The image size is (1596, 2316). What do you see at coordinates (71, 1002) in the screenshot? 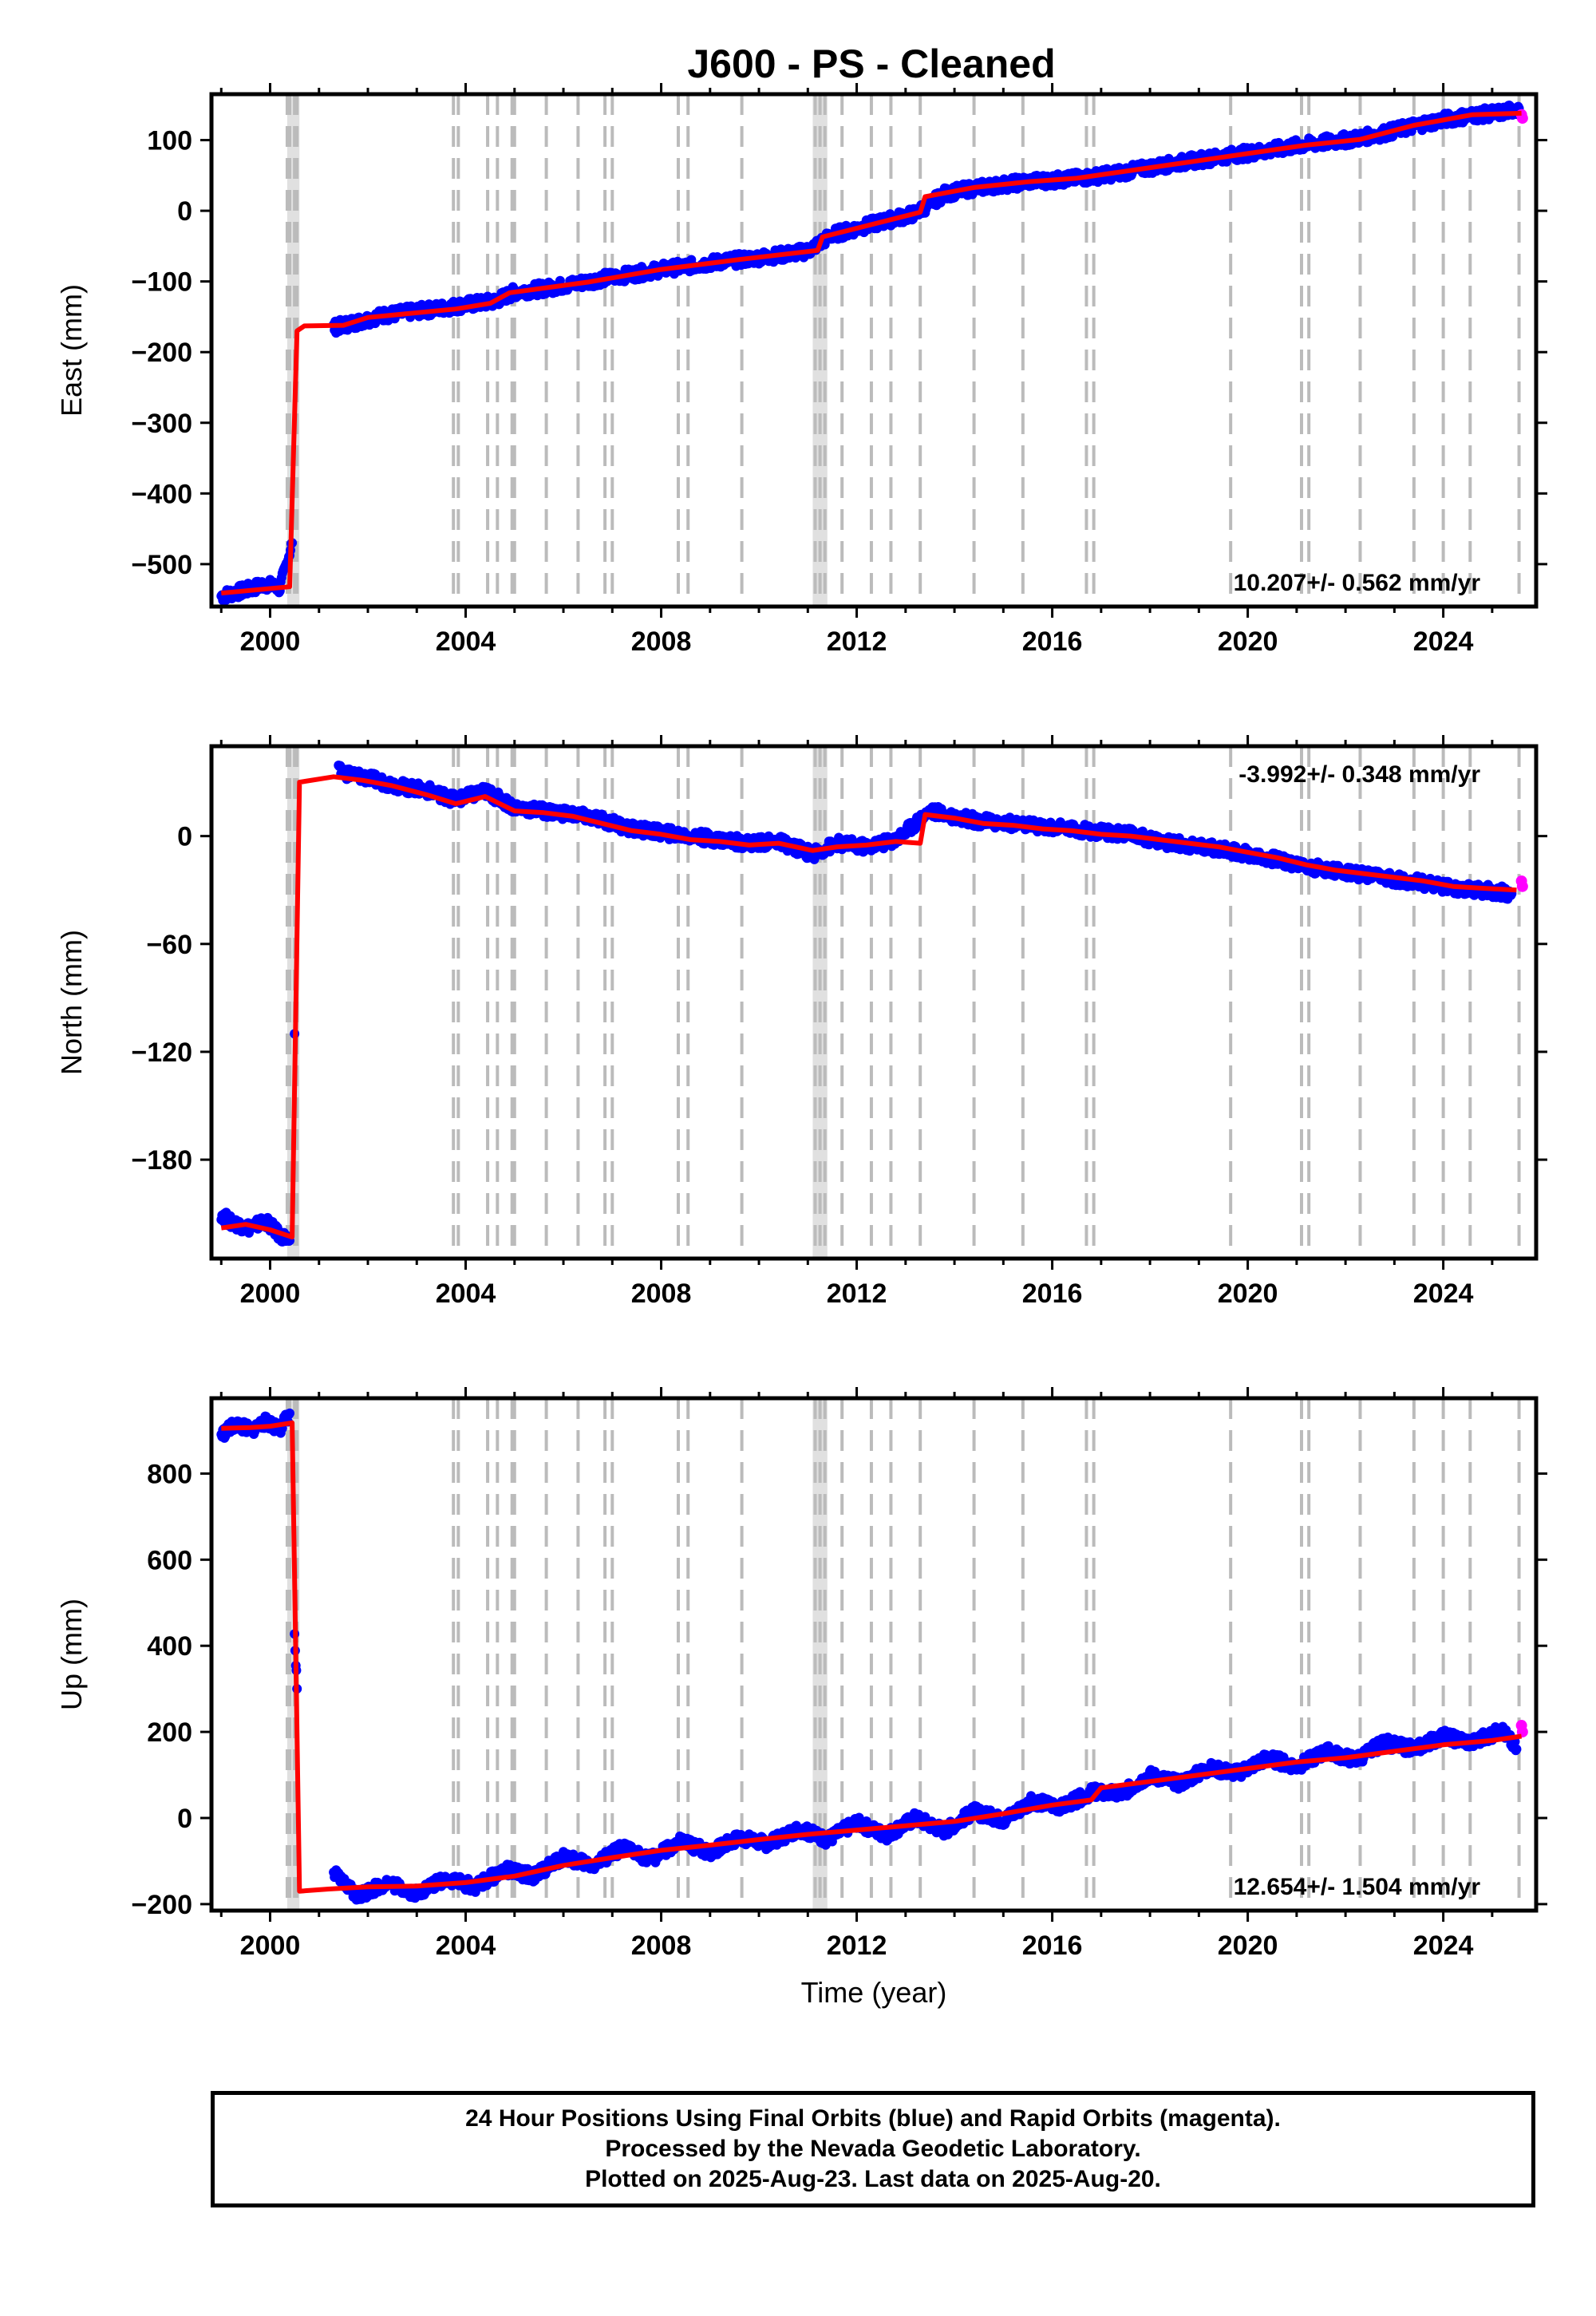
I see `north-y-axis-label: North (mm)` at bounding box center [71, 1002].